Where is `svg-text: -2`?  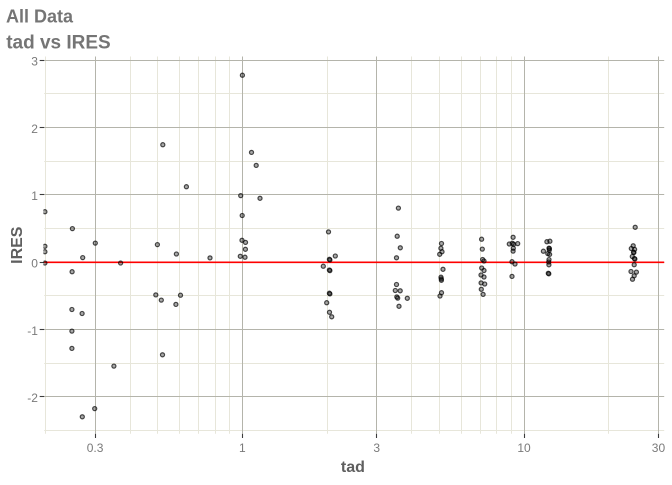 svg-text: -2 is located at coordinates (32, 398).